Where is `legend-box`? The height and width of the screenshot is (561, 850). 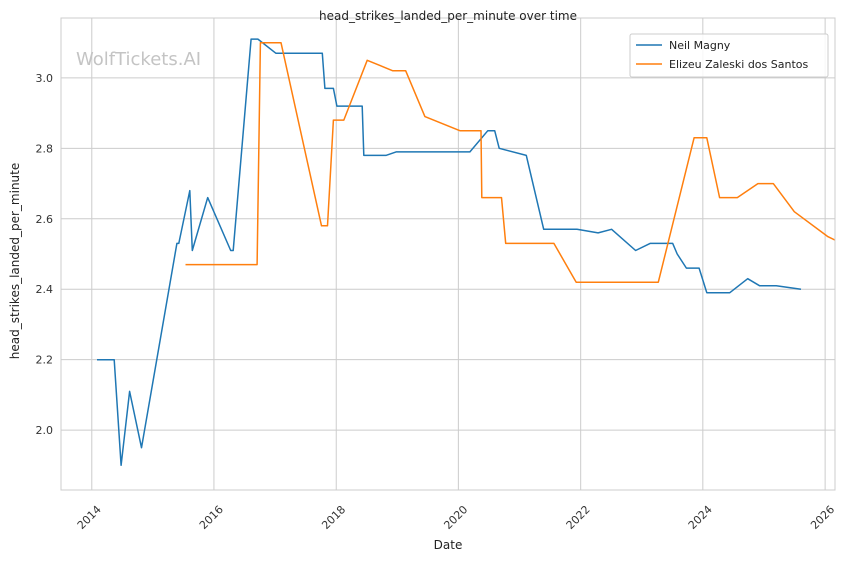 legend-box is located at coordinates (729, 55).